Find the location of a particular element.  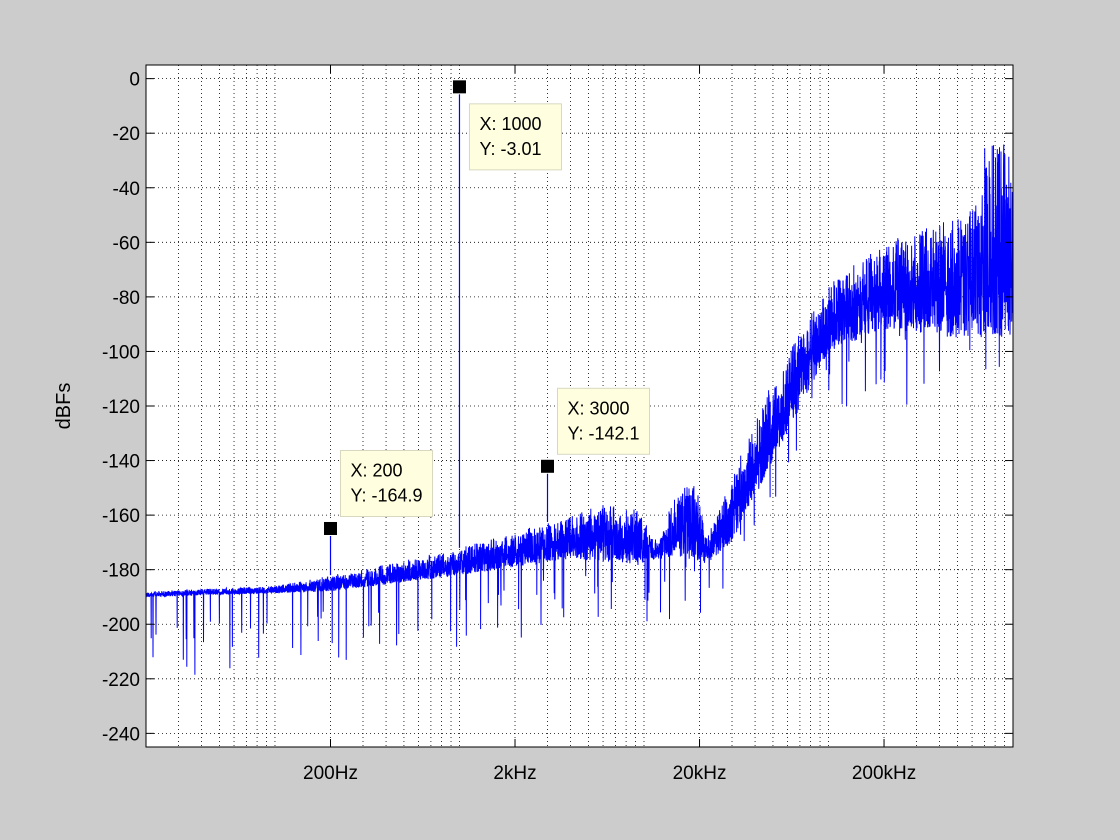

y-tick-label: 0 is located at coordinates (134, 80).